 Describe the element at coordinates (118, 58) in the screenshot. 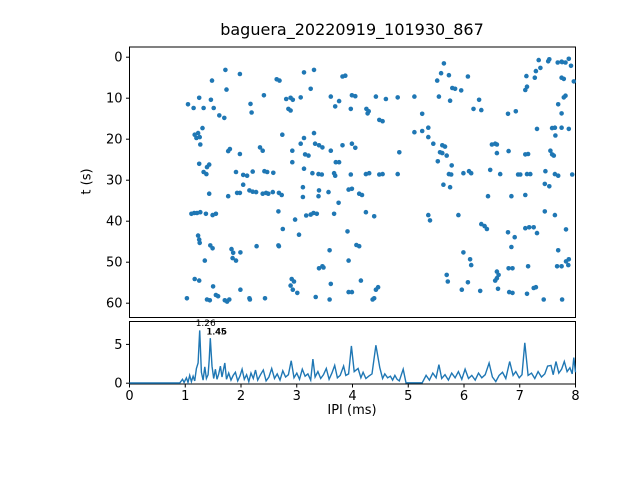

I see `scatter-ytick-label: 0` at that location.